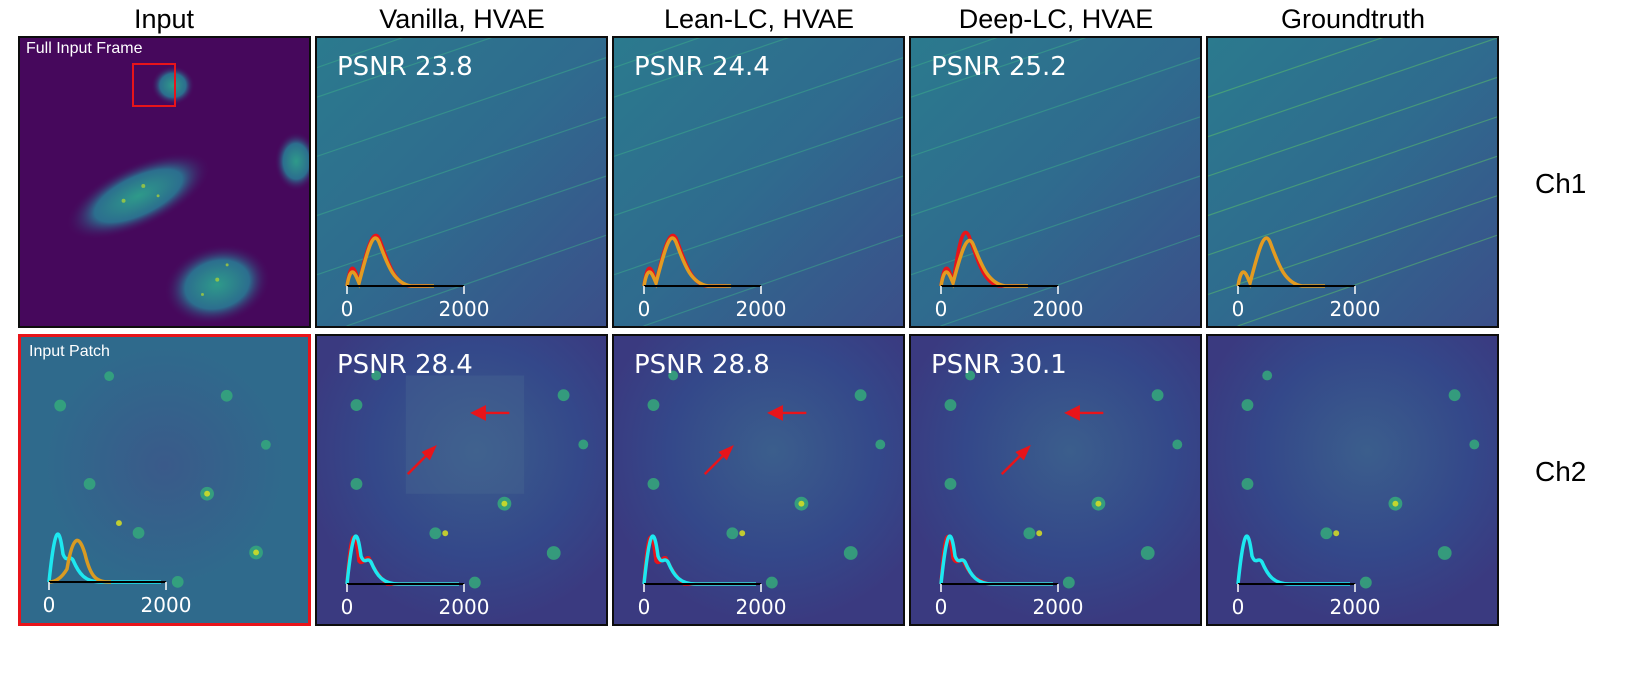 The image size is (1641, 676). Describe the element at coordinates (405, 365) in the screenshot. I see `psnr-value: PSNR 28.4` at that location.